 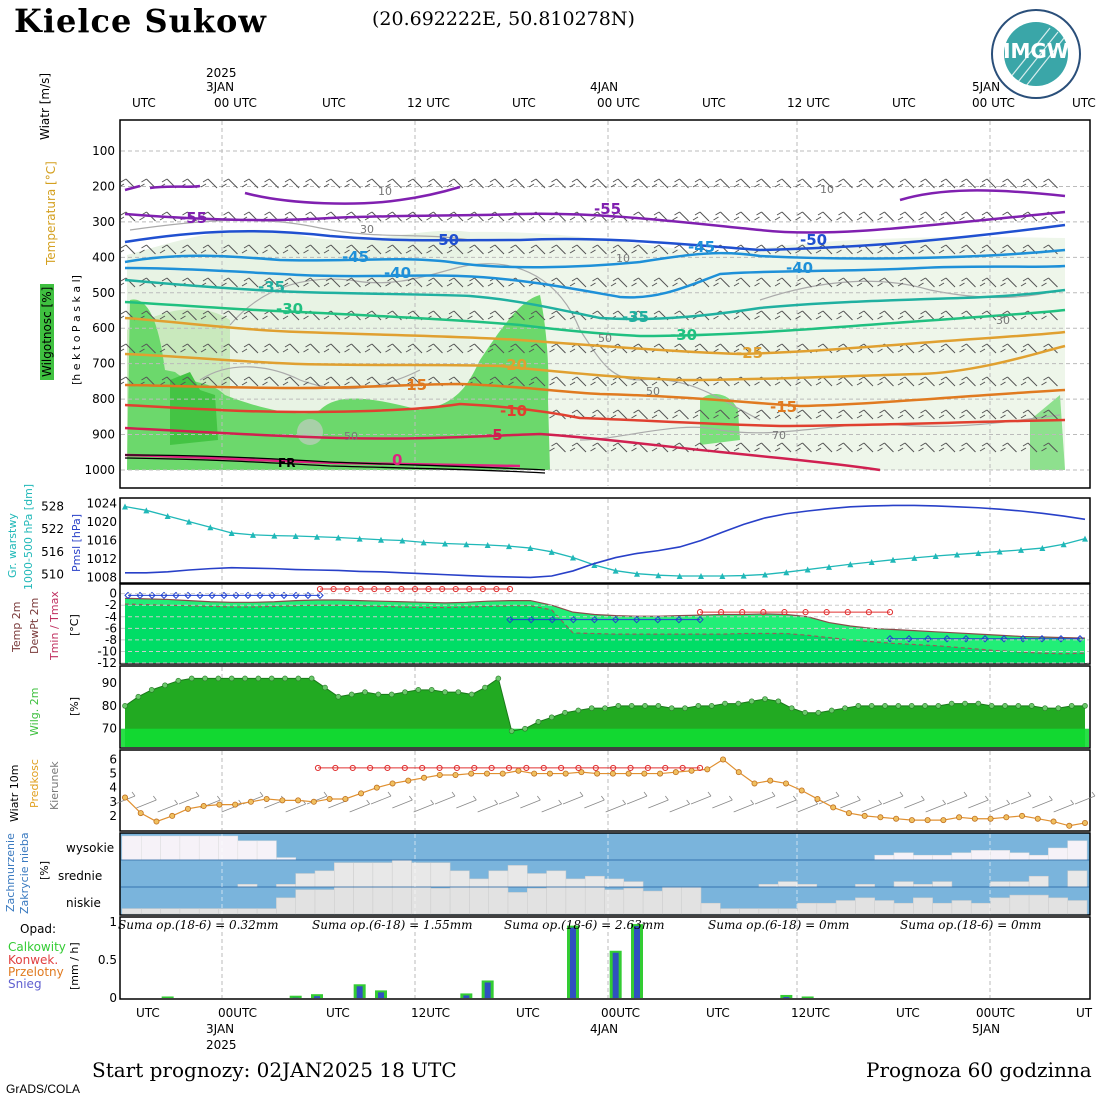 What do you see at coordinates (595, 258) in the screenshot?
I see `isotherm-line` at bounding box center [595, 258].